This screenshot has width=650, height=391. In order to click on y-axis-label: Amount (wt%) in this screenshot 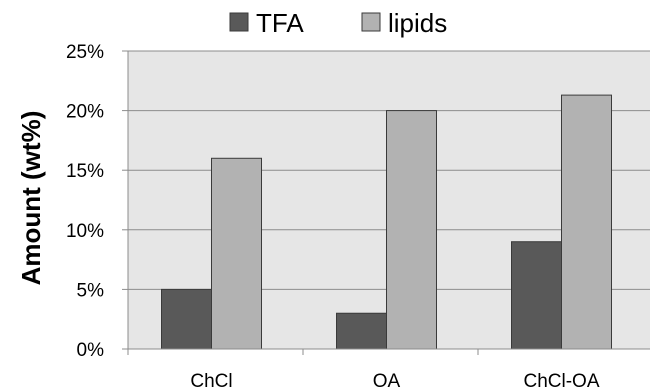, I will do `click(31, 198)`.